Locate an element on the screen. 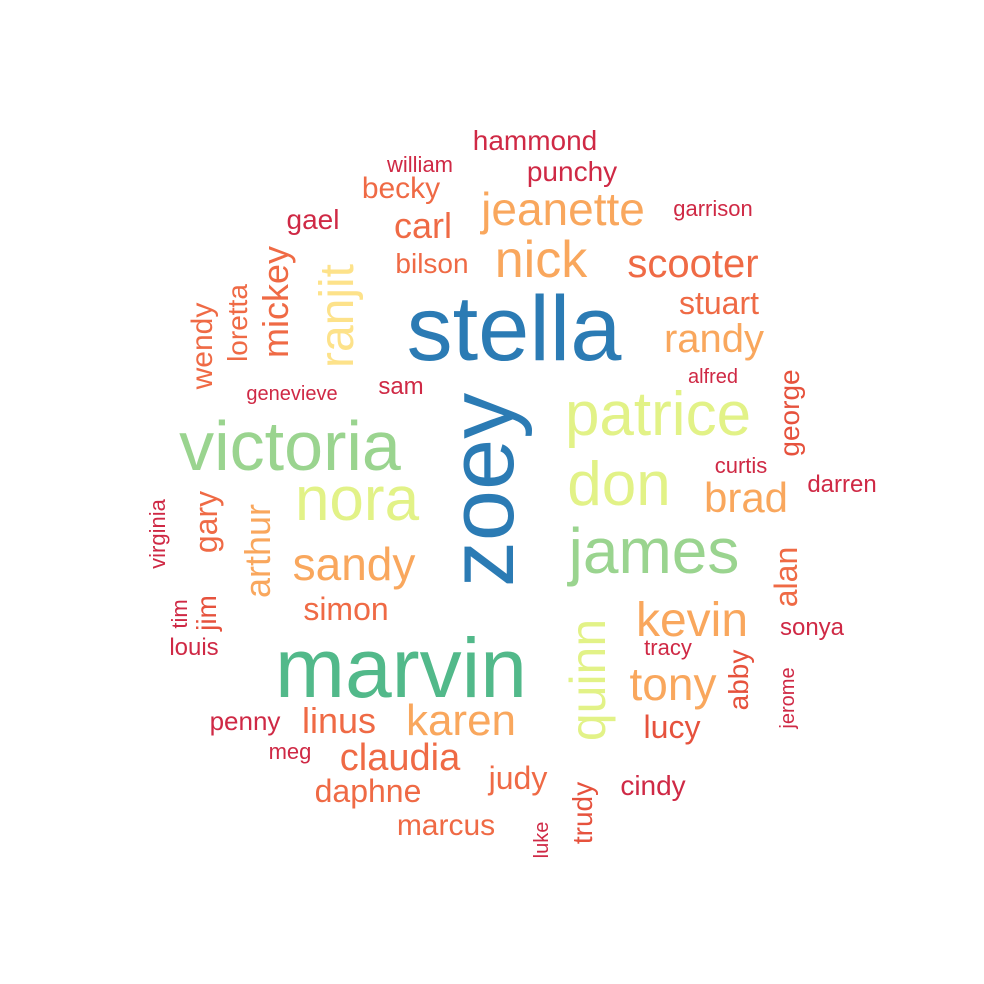 Image resolution: width=984 pixels, height=984 pixels. word-gael: gael is located at coordinates (313, 219).